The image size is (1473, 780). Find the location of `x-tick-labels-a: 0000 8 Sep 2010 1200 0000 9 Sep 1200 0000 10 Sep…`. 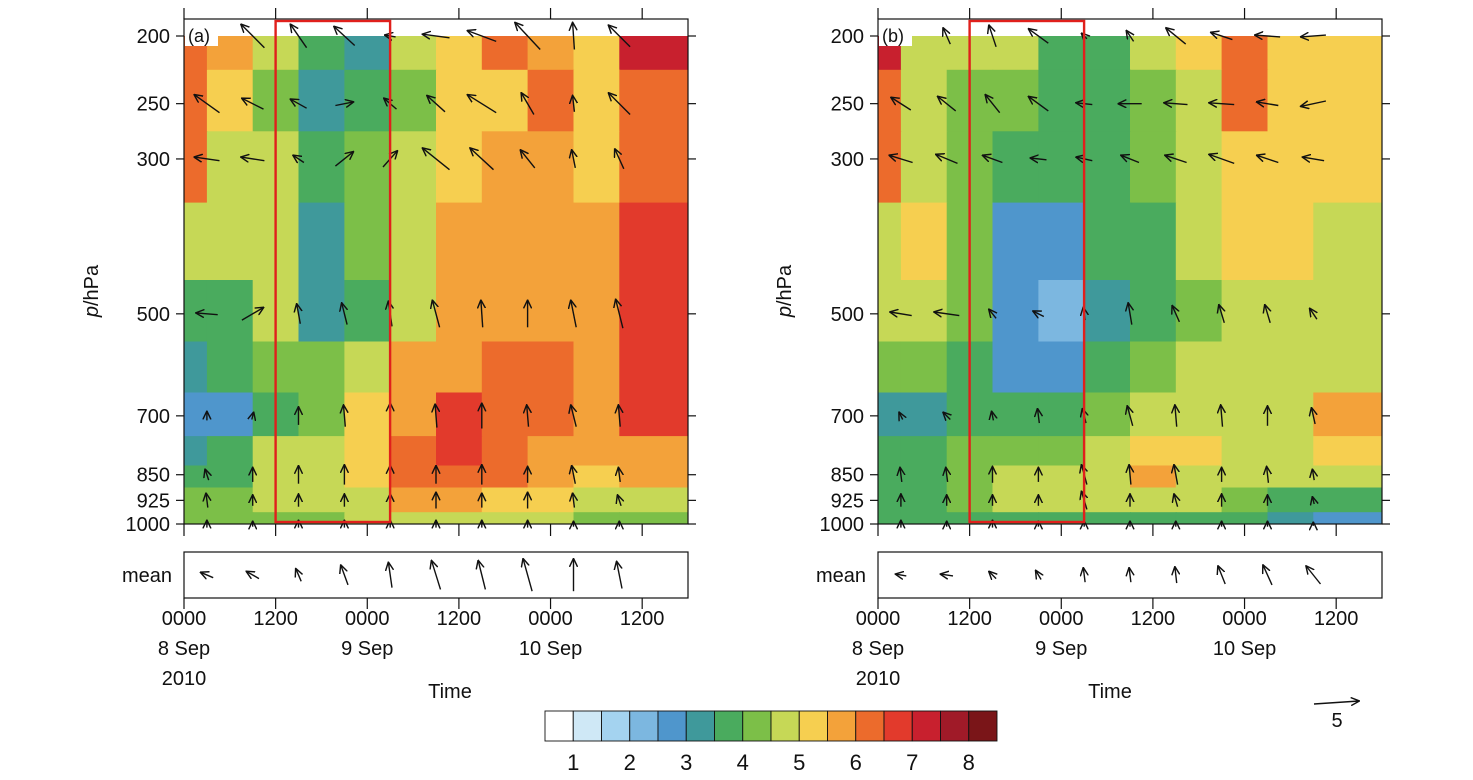

x-tick-labels-a: 0000 8 Sep 2010 1200 0000 9 Sep 1200 0000 10 Sep… is located at coordinates (411, 649).